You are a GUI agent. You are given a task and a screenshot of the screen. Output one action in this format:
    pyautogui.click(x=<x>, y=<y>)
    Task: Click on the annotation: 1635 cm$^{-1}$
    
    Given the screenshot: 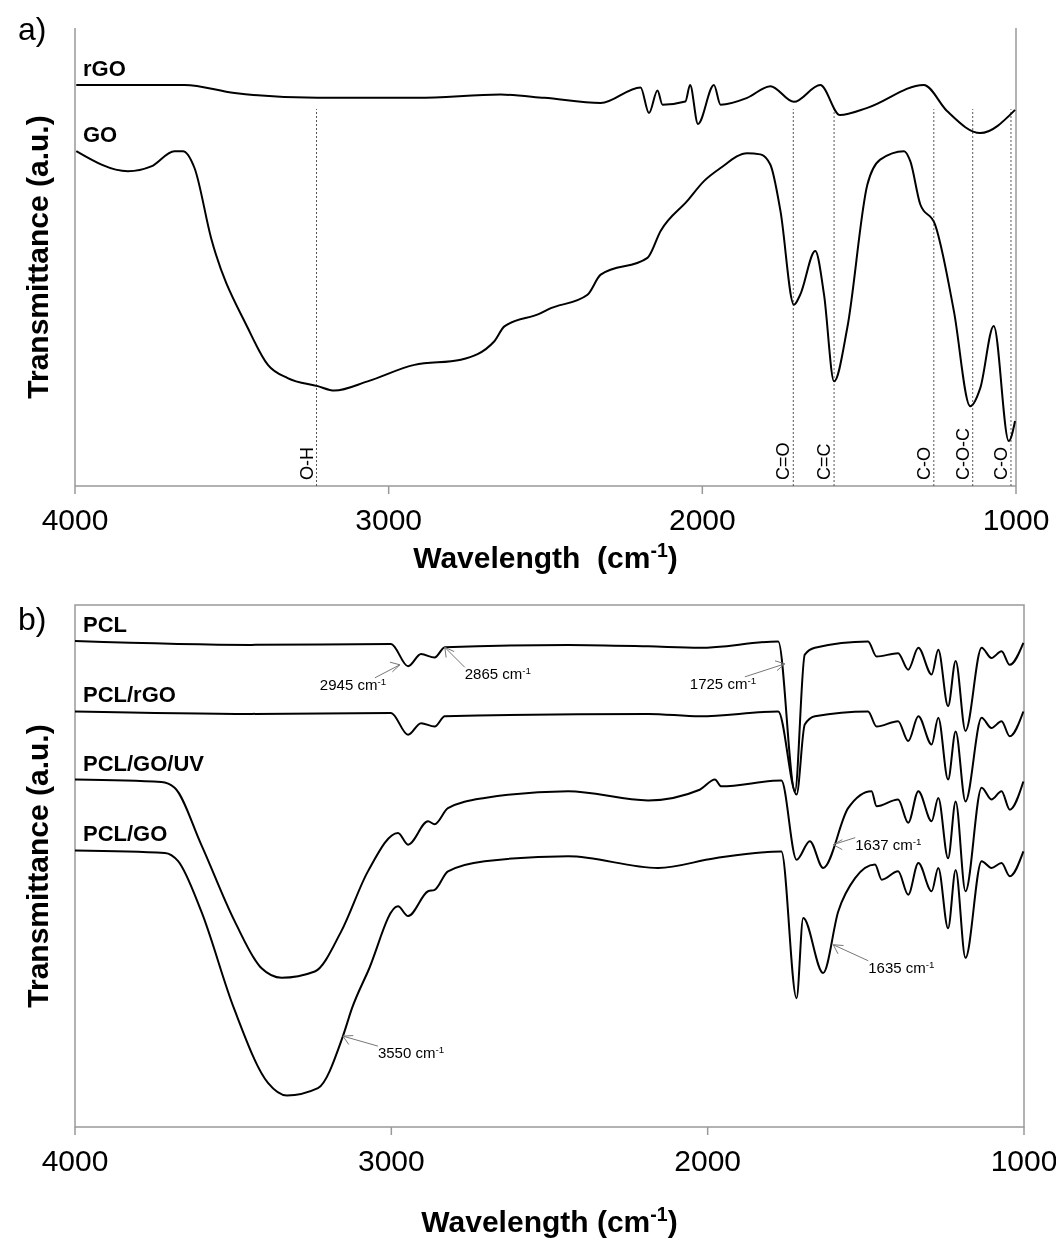 What is the action you would take?
    pyautogui.click(x=901, y=967)
    